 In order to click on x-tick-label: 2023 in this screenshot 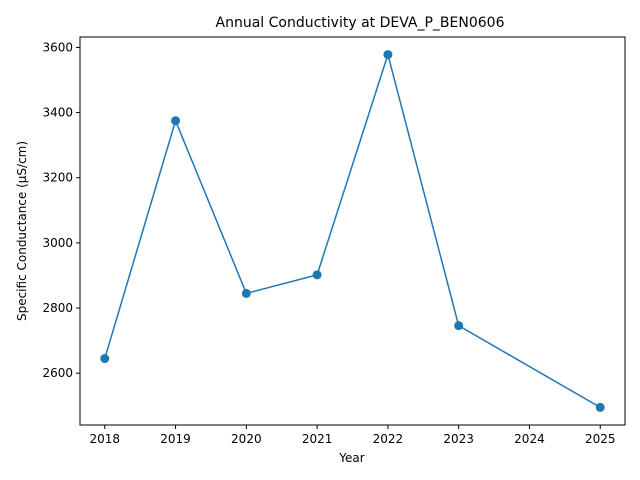, I will do `click(458, 439)`.